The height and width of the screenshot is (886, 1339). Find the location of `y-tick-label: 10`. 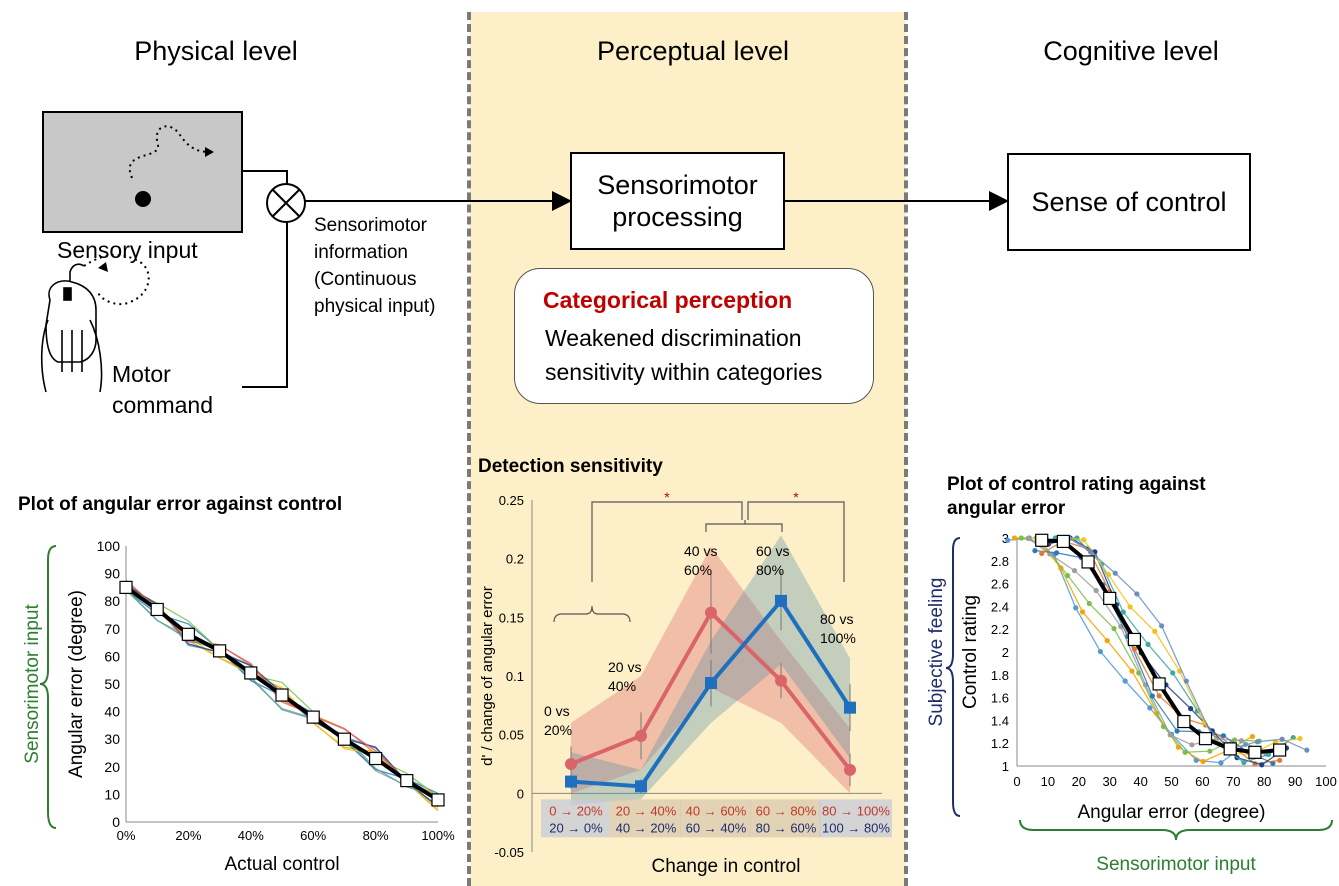

y-tick-label: 10 is located at coordinates (112, 794).